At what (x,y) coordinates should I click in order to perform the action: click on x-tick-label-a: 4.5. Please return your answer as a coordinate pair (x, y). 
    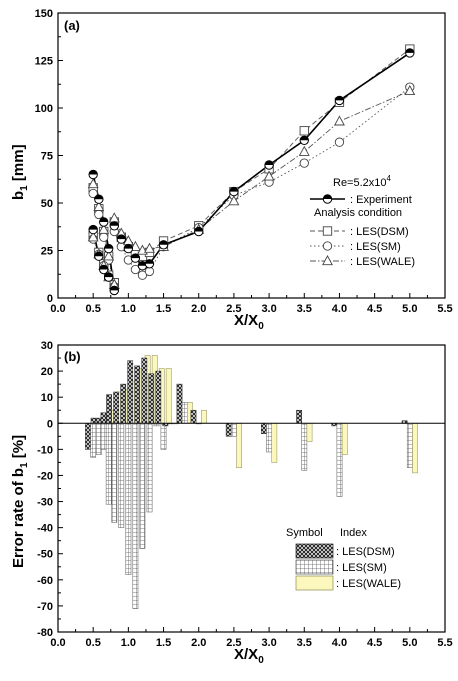
    Looking at the image, I should click on (374, 309).